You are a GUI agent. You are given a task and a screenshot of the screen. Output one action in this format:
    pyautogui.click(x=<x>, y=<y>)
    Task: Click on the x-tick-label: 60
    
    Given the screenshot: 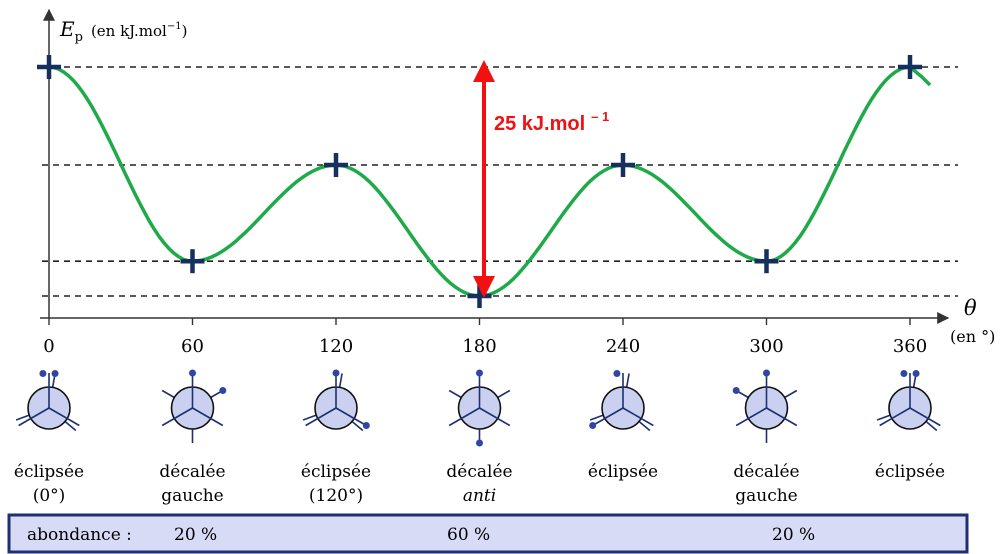 What is the action you would take?
    pyautogui.click(x=192, y=346)
    